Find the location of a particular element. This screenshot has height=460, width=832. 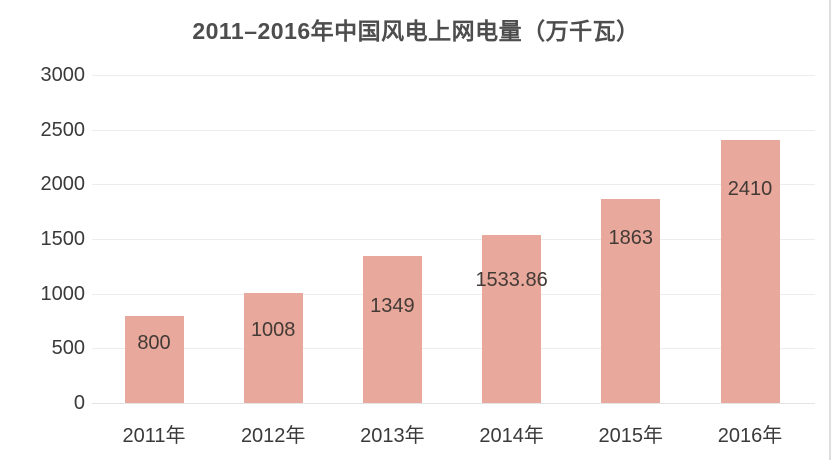

y-tick-label-0: 0 is located at coordinates (79, 403).